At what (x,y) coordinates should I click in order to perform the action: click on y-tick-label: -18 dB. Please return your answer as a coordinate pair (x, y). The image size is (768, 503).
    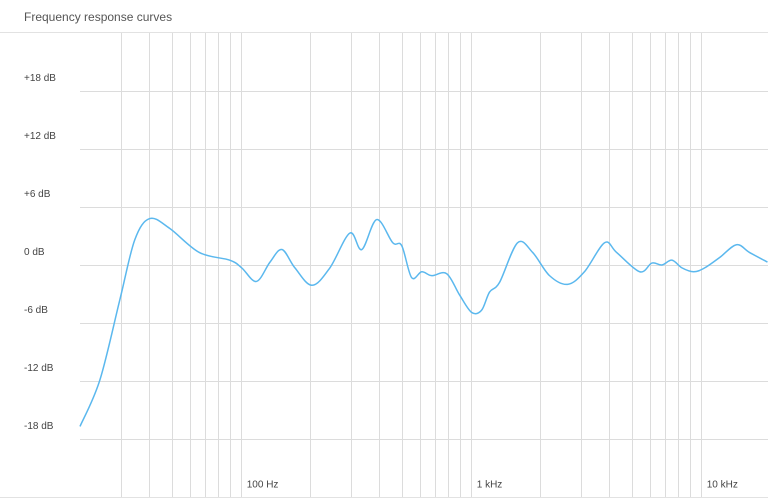
    Looking at the image, I should click on (39, 426).